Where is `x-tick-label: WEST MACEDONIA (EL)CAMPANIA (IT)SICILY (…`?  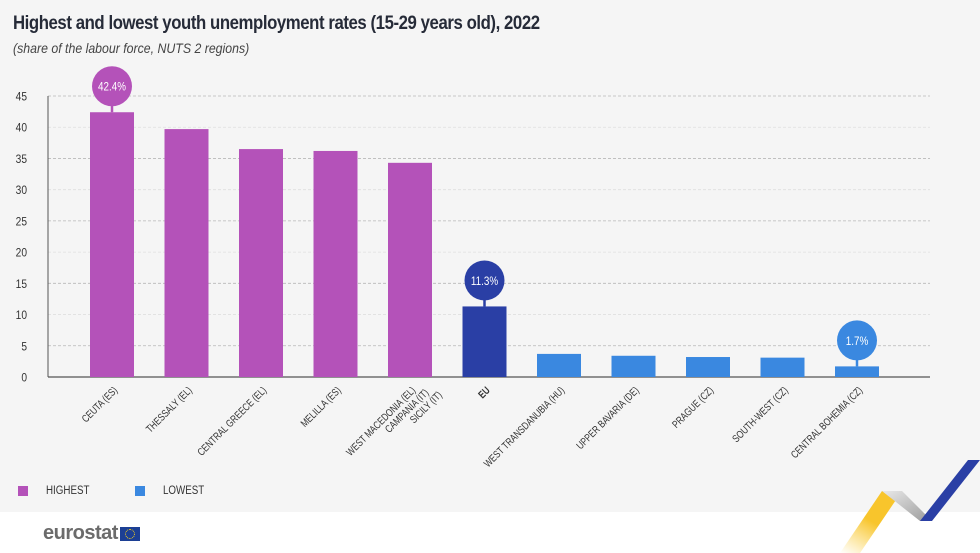 x-tick-label: WEST MACEDONIA (EL)CAMPANIA (IT)SICILY (… is located at coordinates (393, 421).